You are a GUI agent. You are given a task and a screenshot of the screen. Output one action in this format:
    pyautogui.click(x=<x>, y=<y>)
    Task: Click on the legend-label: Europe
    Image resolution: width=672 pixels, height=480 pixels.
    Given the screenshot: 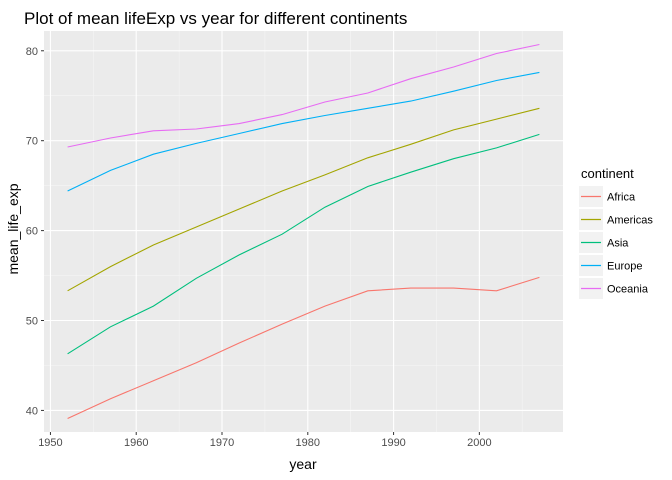 What is the action you would take?
    pyautogui.click(x=624, y=267)
    